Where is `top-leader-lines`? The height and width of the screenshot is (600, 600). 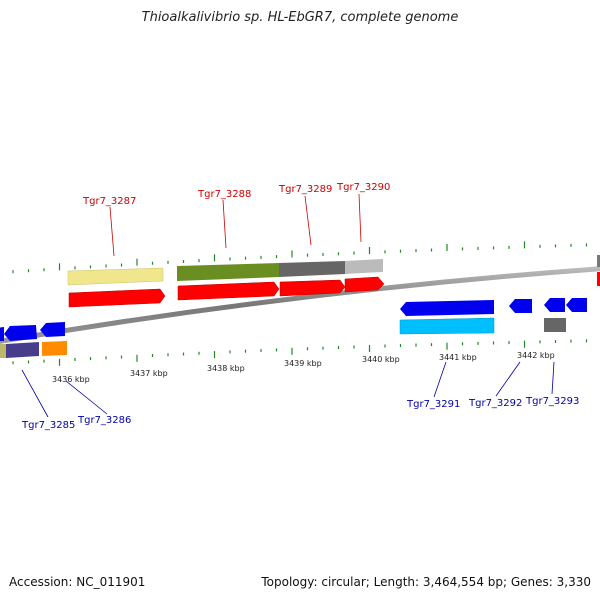
top-leader-lines is located at coordinates (235, 225).